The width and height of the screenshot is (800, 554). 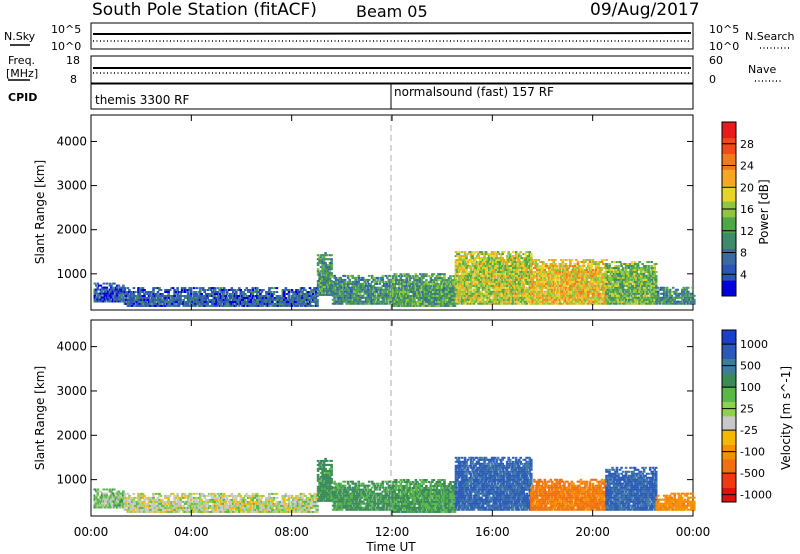 I want to click on freq-panel-frame, so click(x=392, y=69).